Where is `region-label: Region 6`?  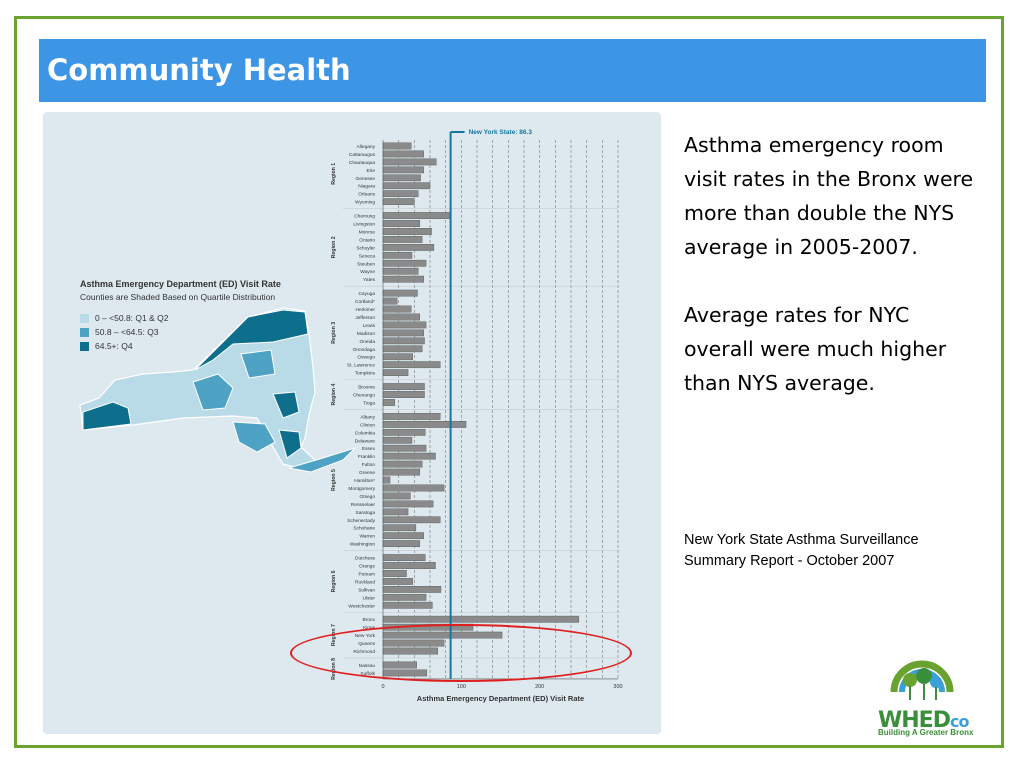
region-label: Region 6 is located at coordinates (334, 581).